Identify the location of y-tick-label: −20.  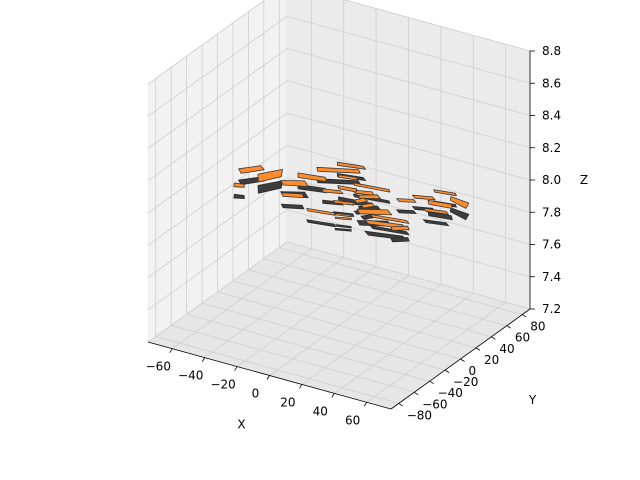
(465, 382).